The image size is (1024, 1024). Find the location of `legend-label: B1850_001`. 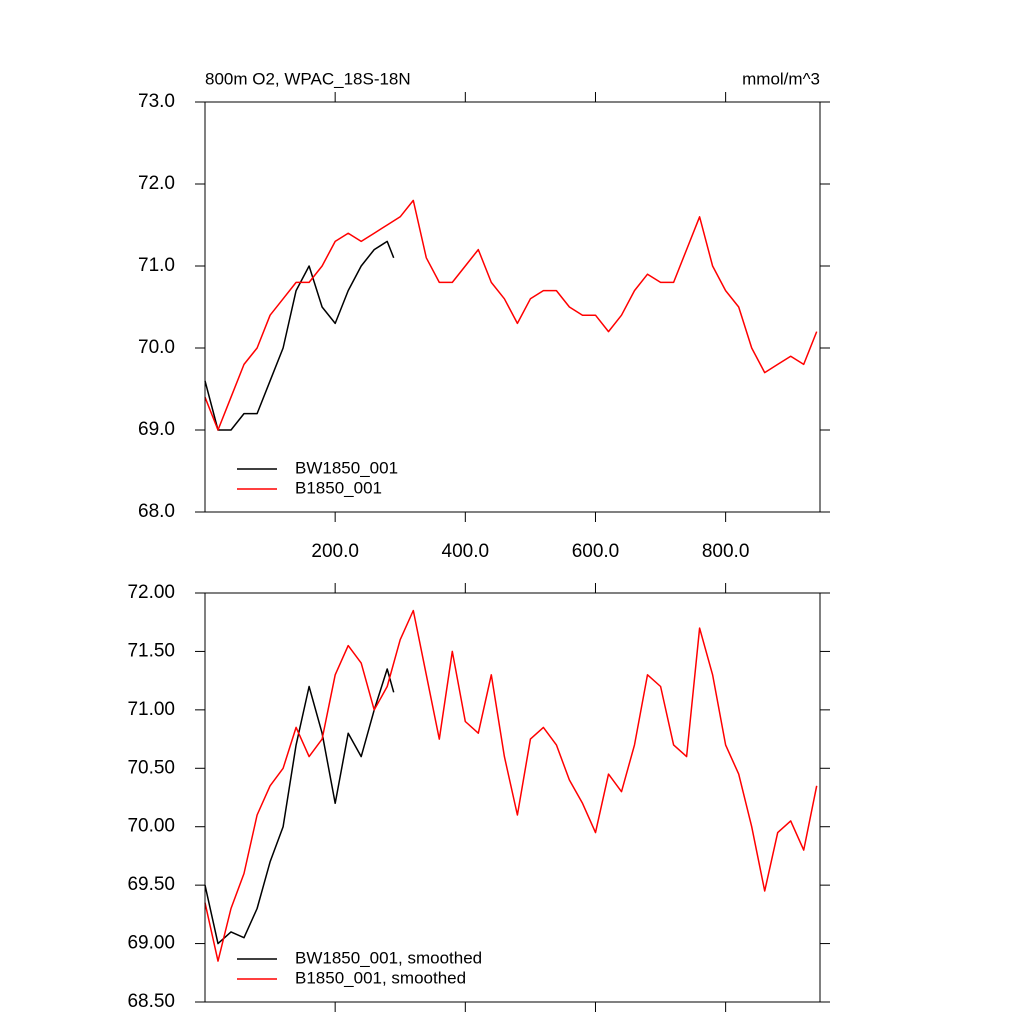

legend-label: B1850_001 is located at coordinates (338, 487).